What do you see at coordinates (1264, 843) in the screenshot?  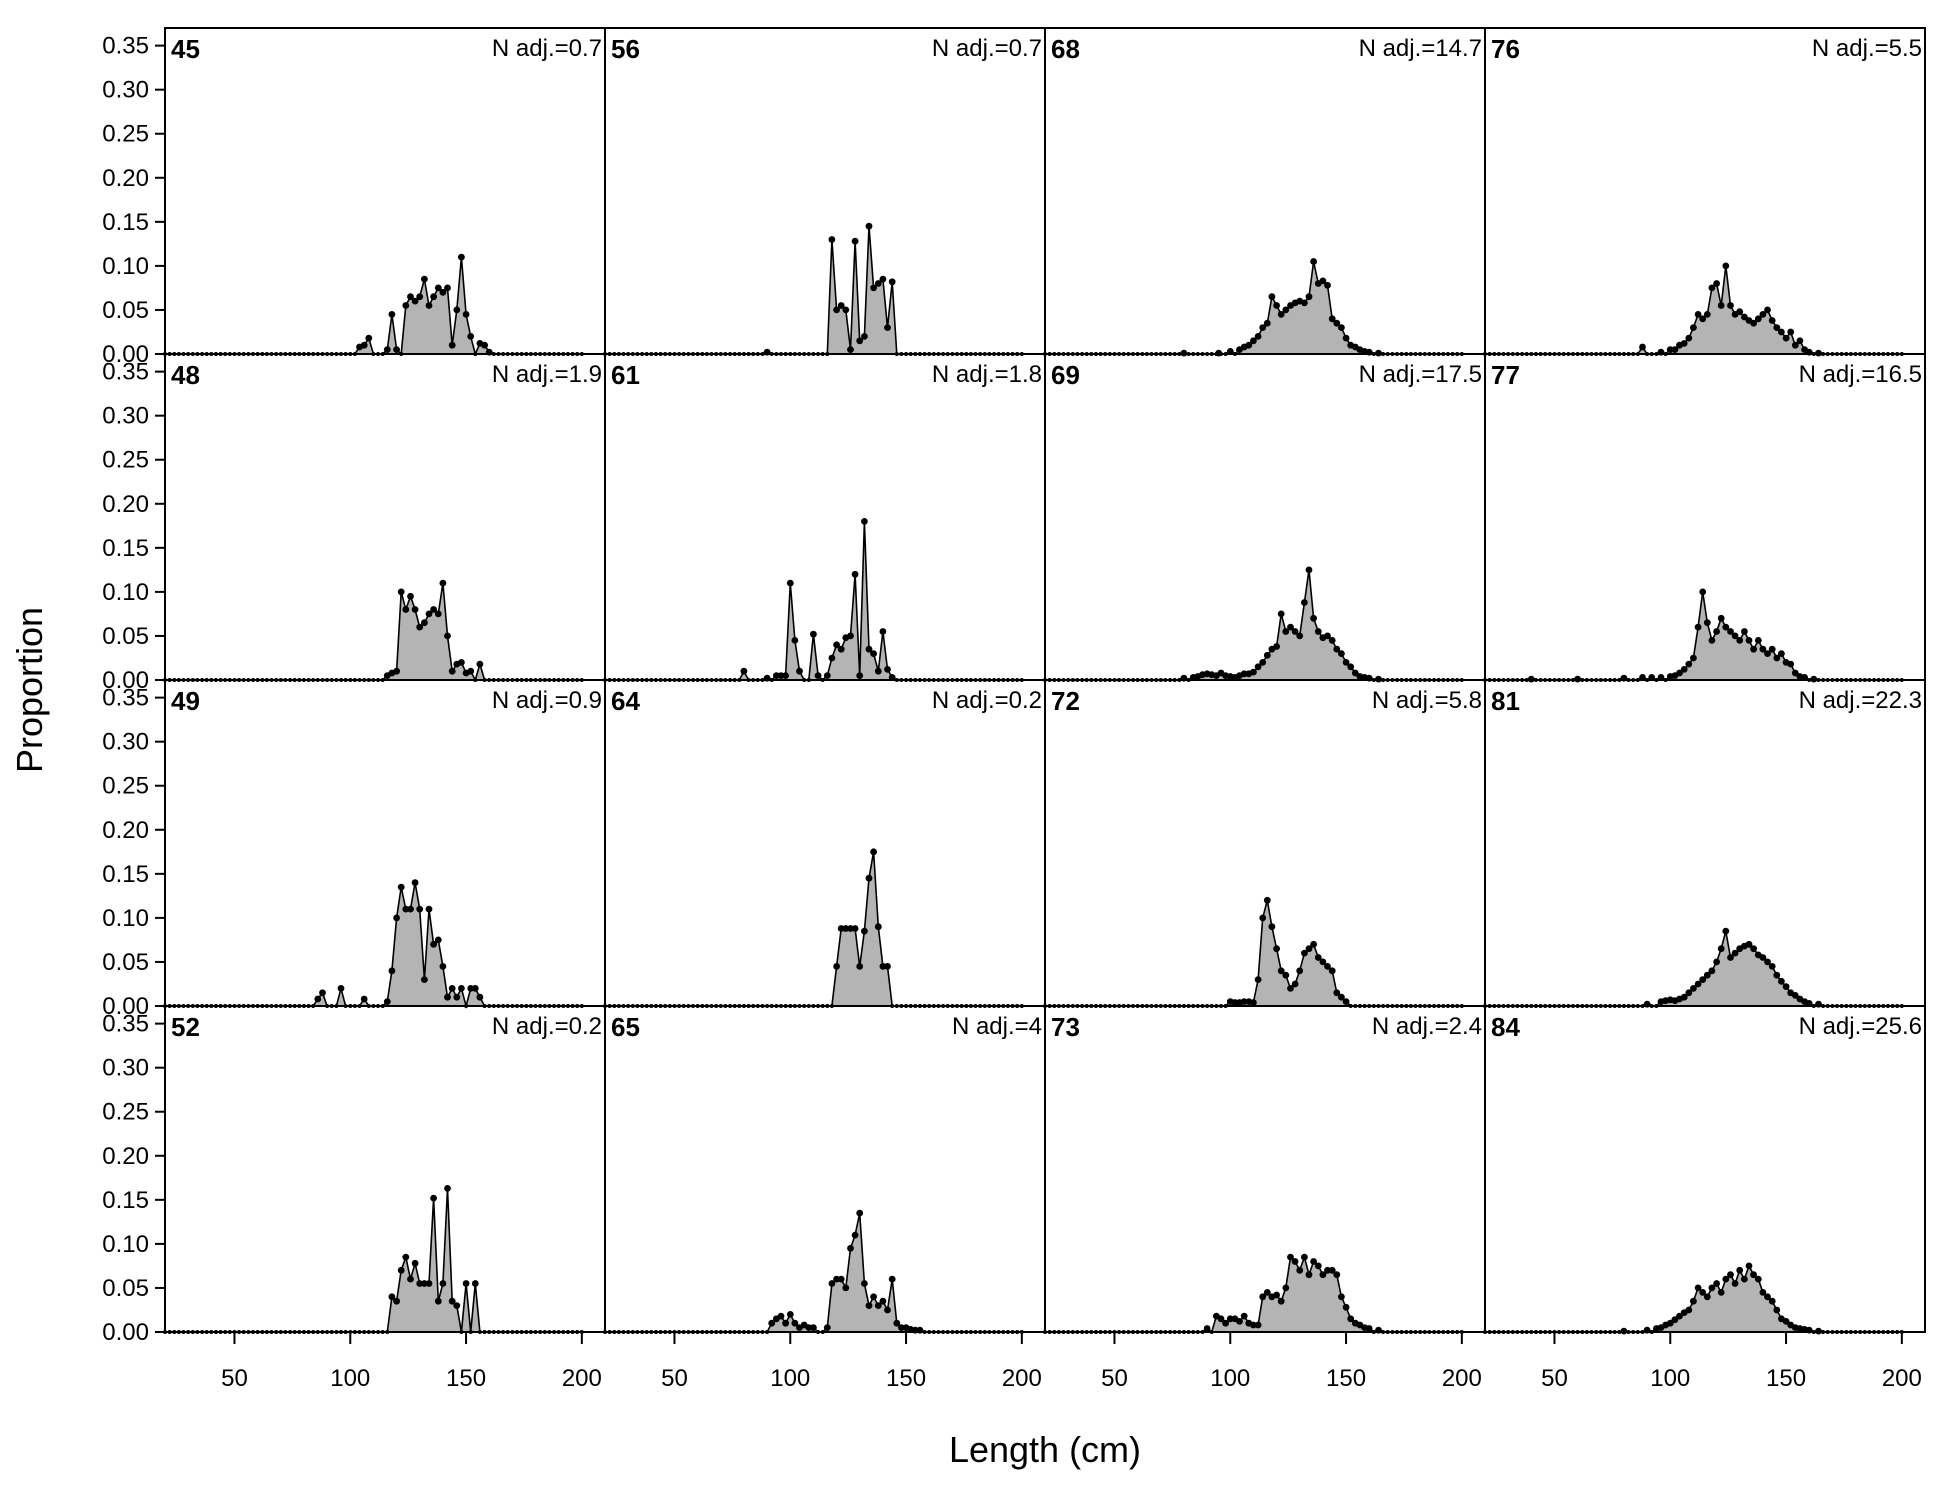 I see `panel-72: 72 N adj.=5.8` at bounding box center [1264, 843].